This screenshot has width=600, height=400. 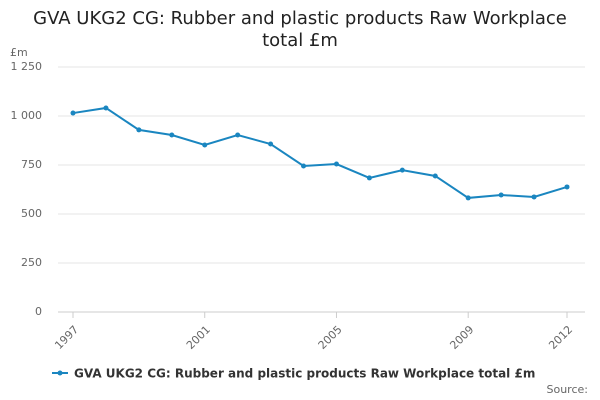 What do you see at coordinates (31, 262) in the screenshot?
I see `y-tick-label: 250` at bounding box center [31, 262].